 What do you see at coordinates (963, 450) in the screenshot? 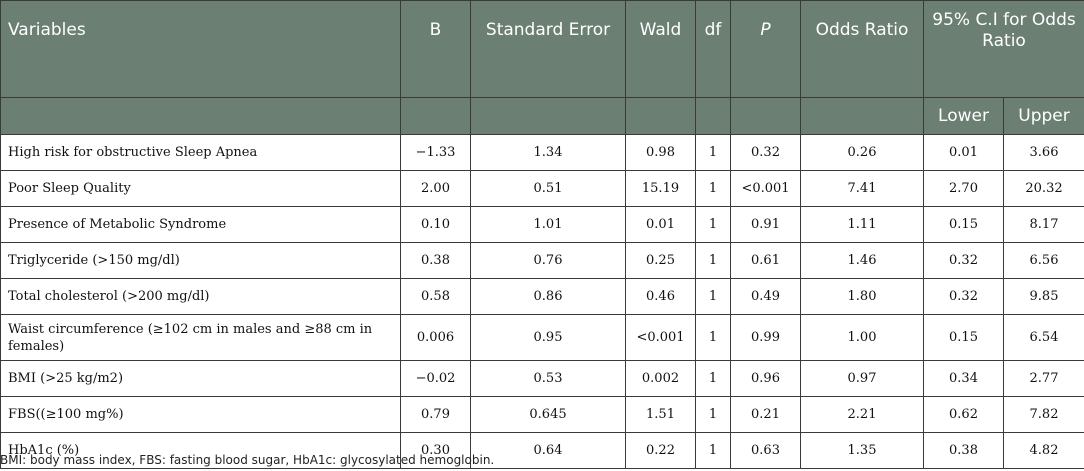
I see `cell-lower: 0.38` at bounding box center [963, 450].